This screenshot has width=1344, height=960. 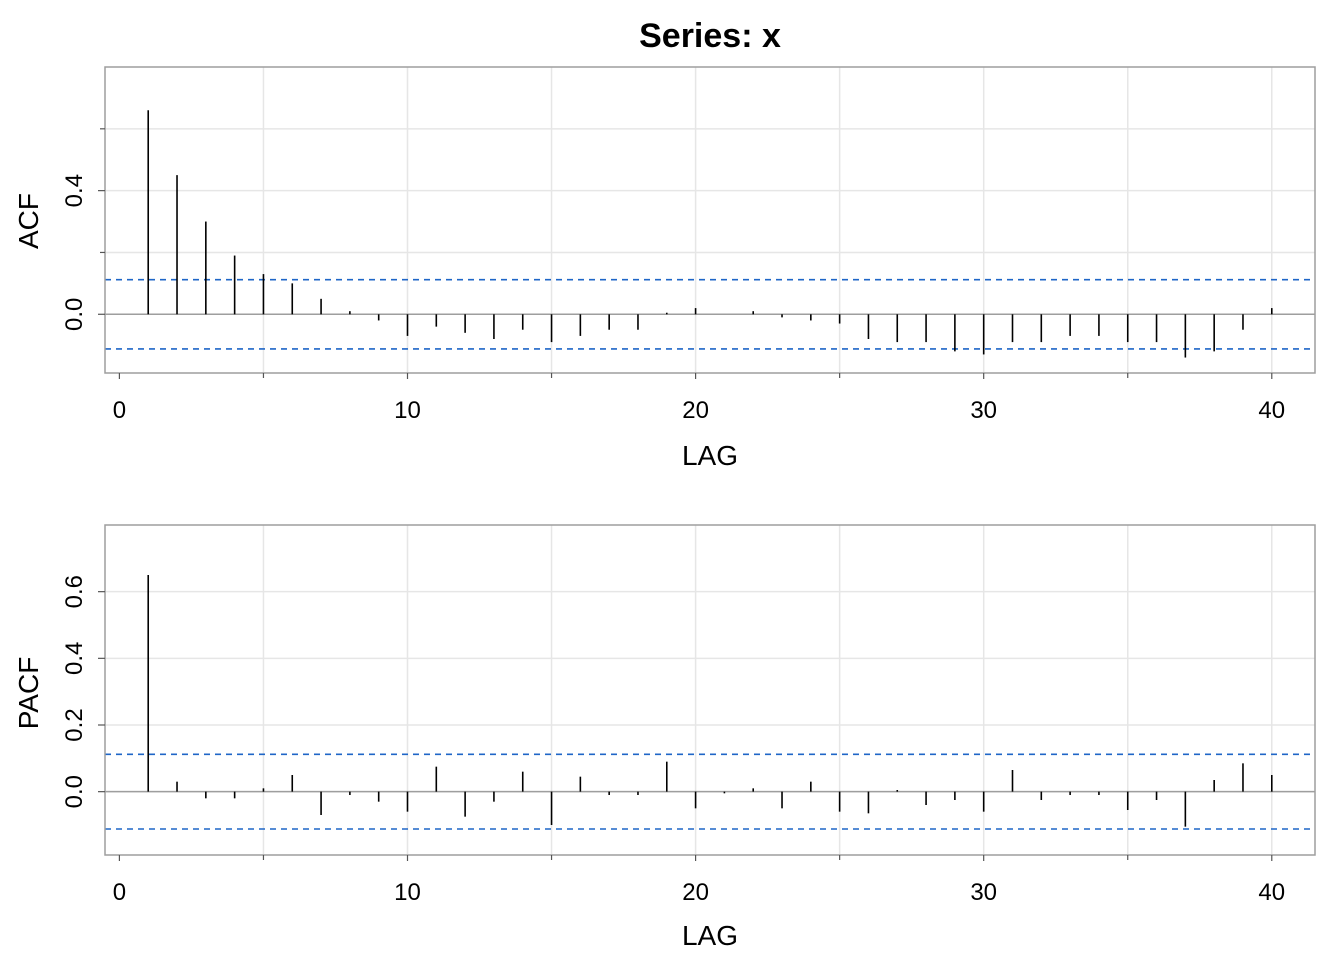 I want to click on acf-x-tick-label: 20, so click(x=695, y=410).